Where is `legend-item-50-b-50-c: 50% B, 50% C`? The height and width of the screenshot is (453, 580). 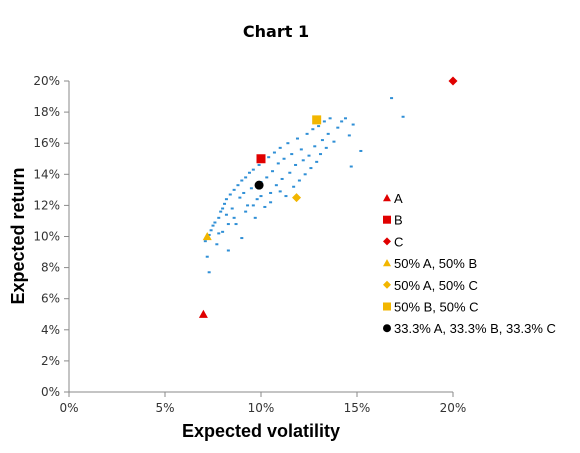 legend-item-50-b-50-c: 50% B, 50% C is located at coordinates (431, 307).